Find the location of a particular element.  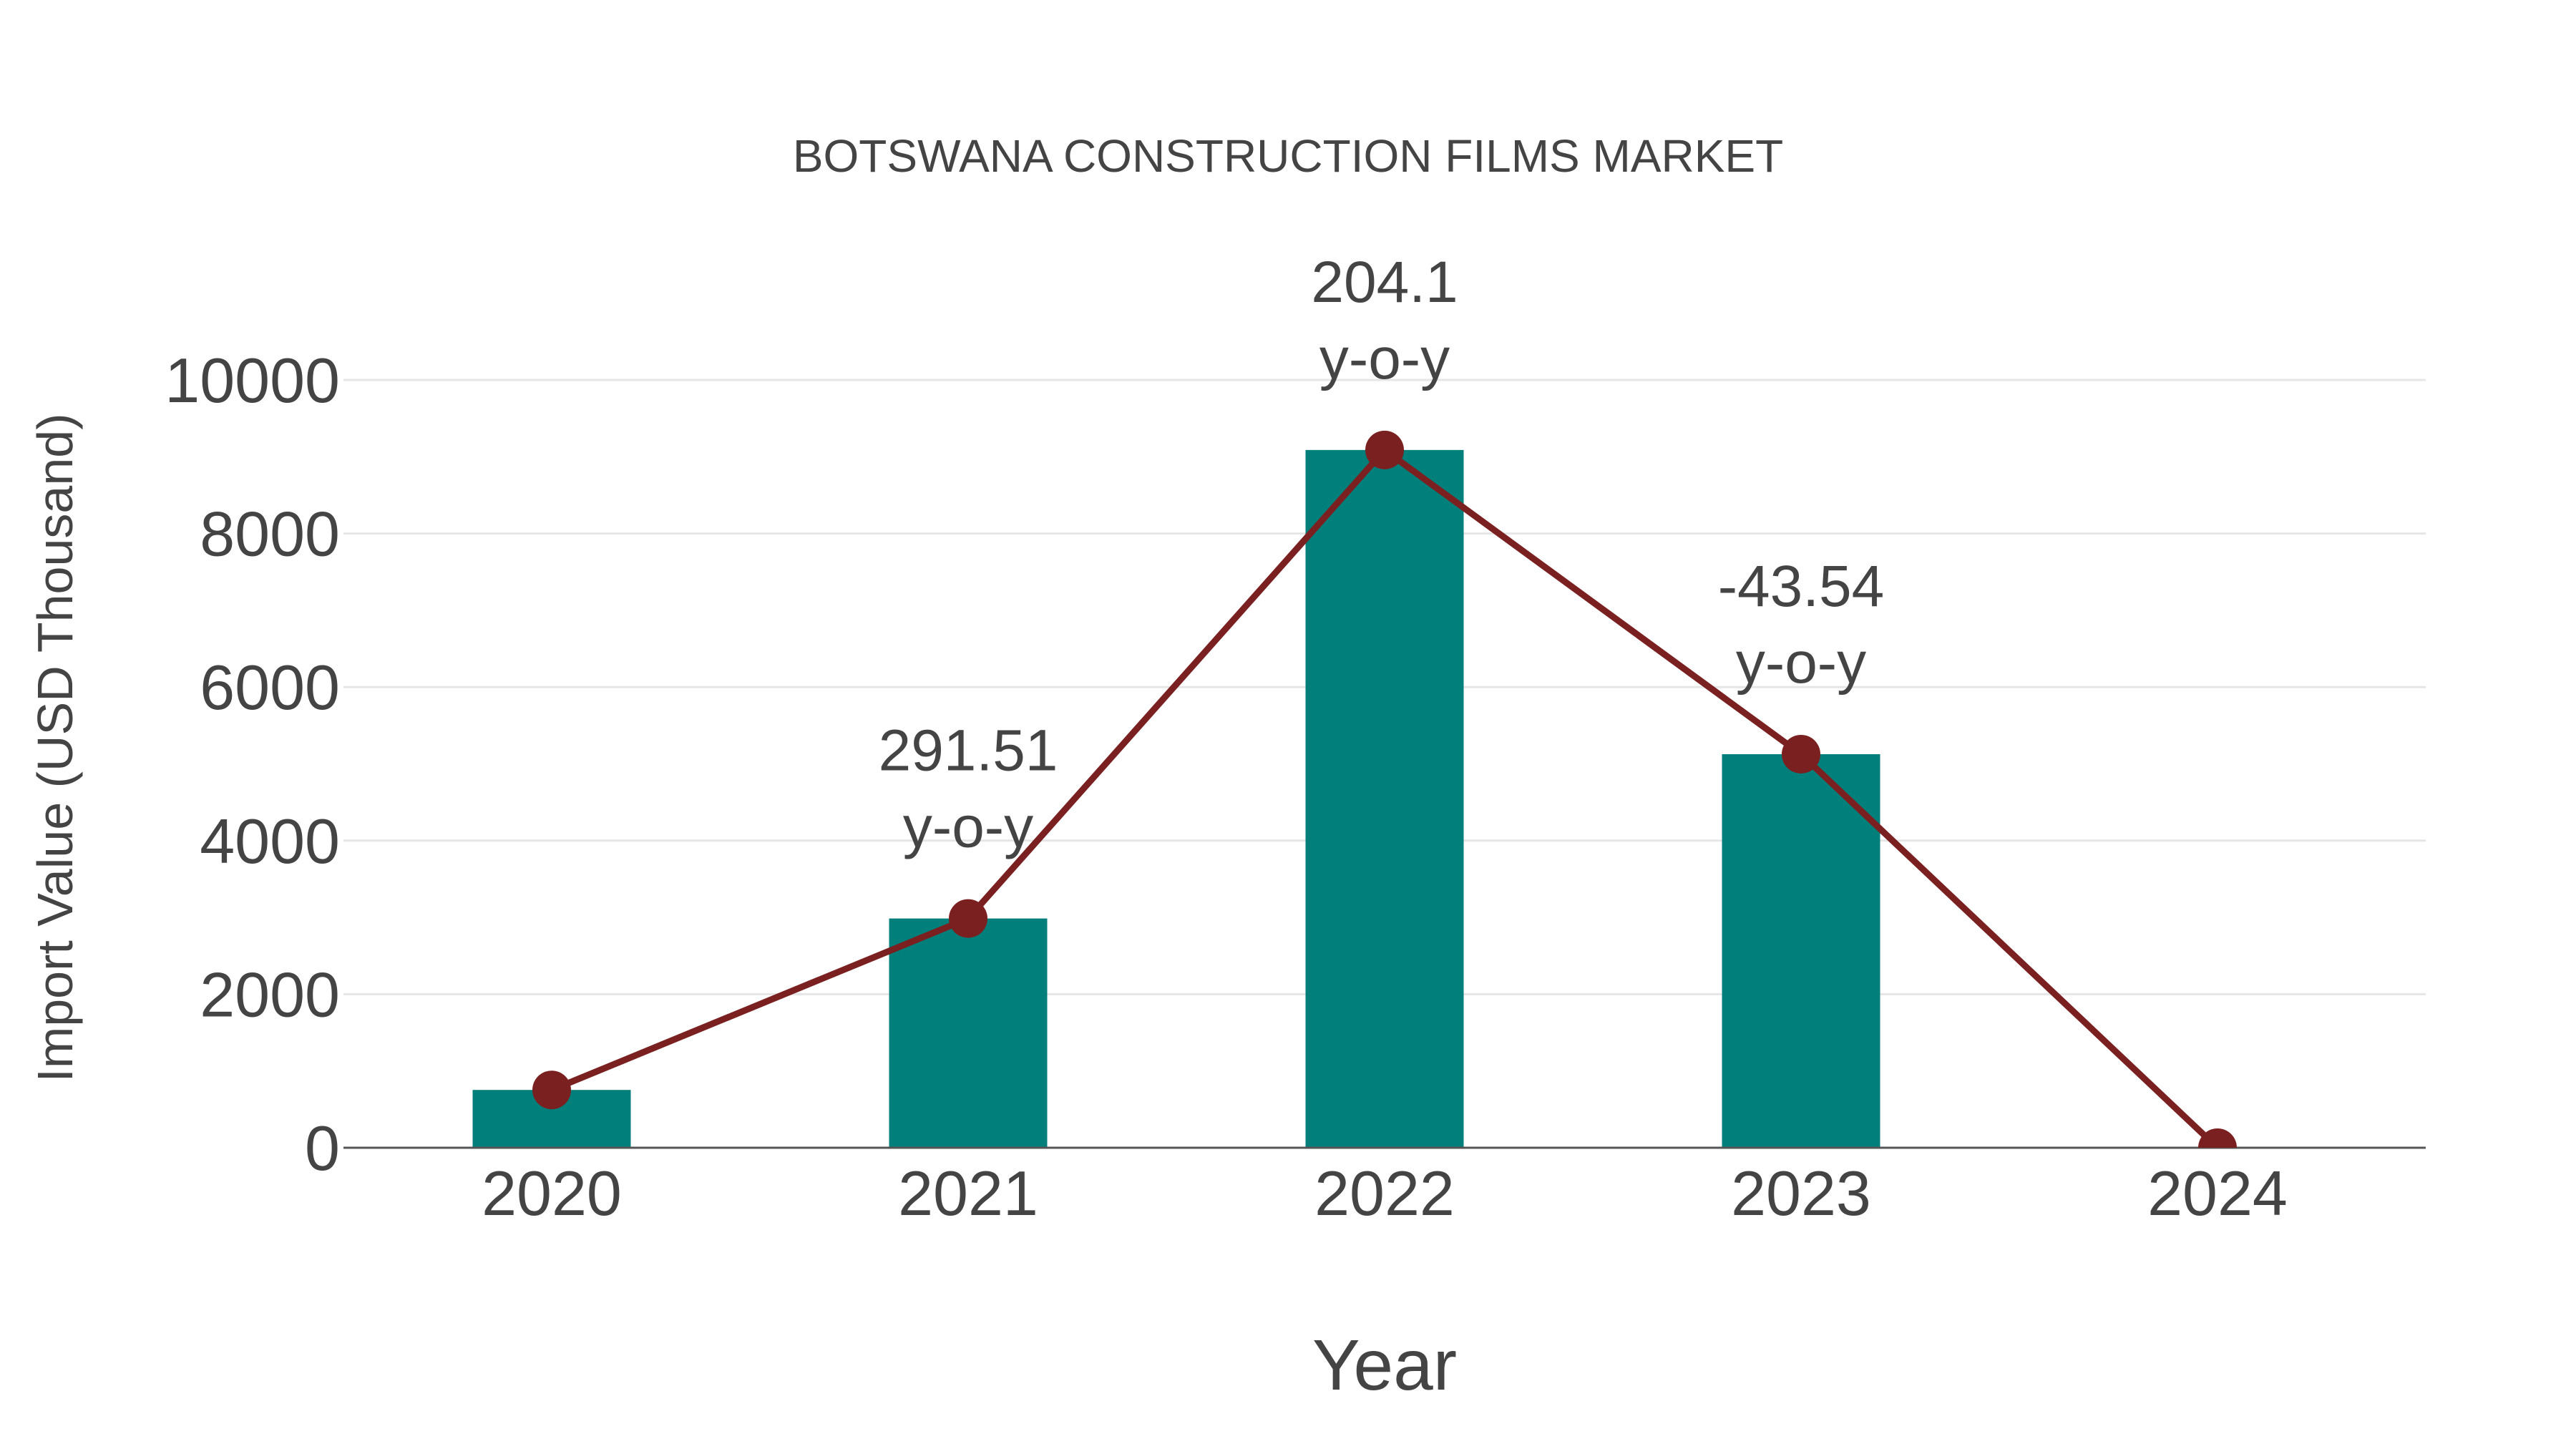

annotation-value: 291.51 is located at coordinates (968, 751).